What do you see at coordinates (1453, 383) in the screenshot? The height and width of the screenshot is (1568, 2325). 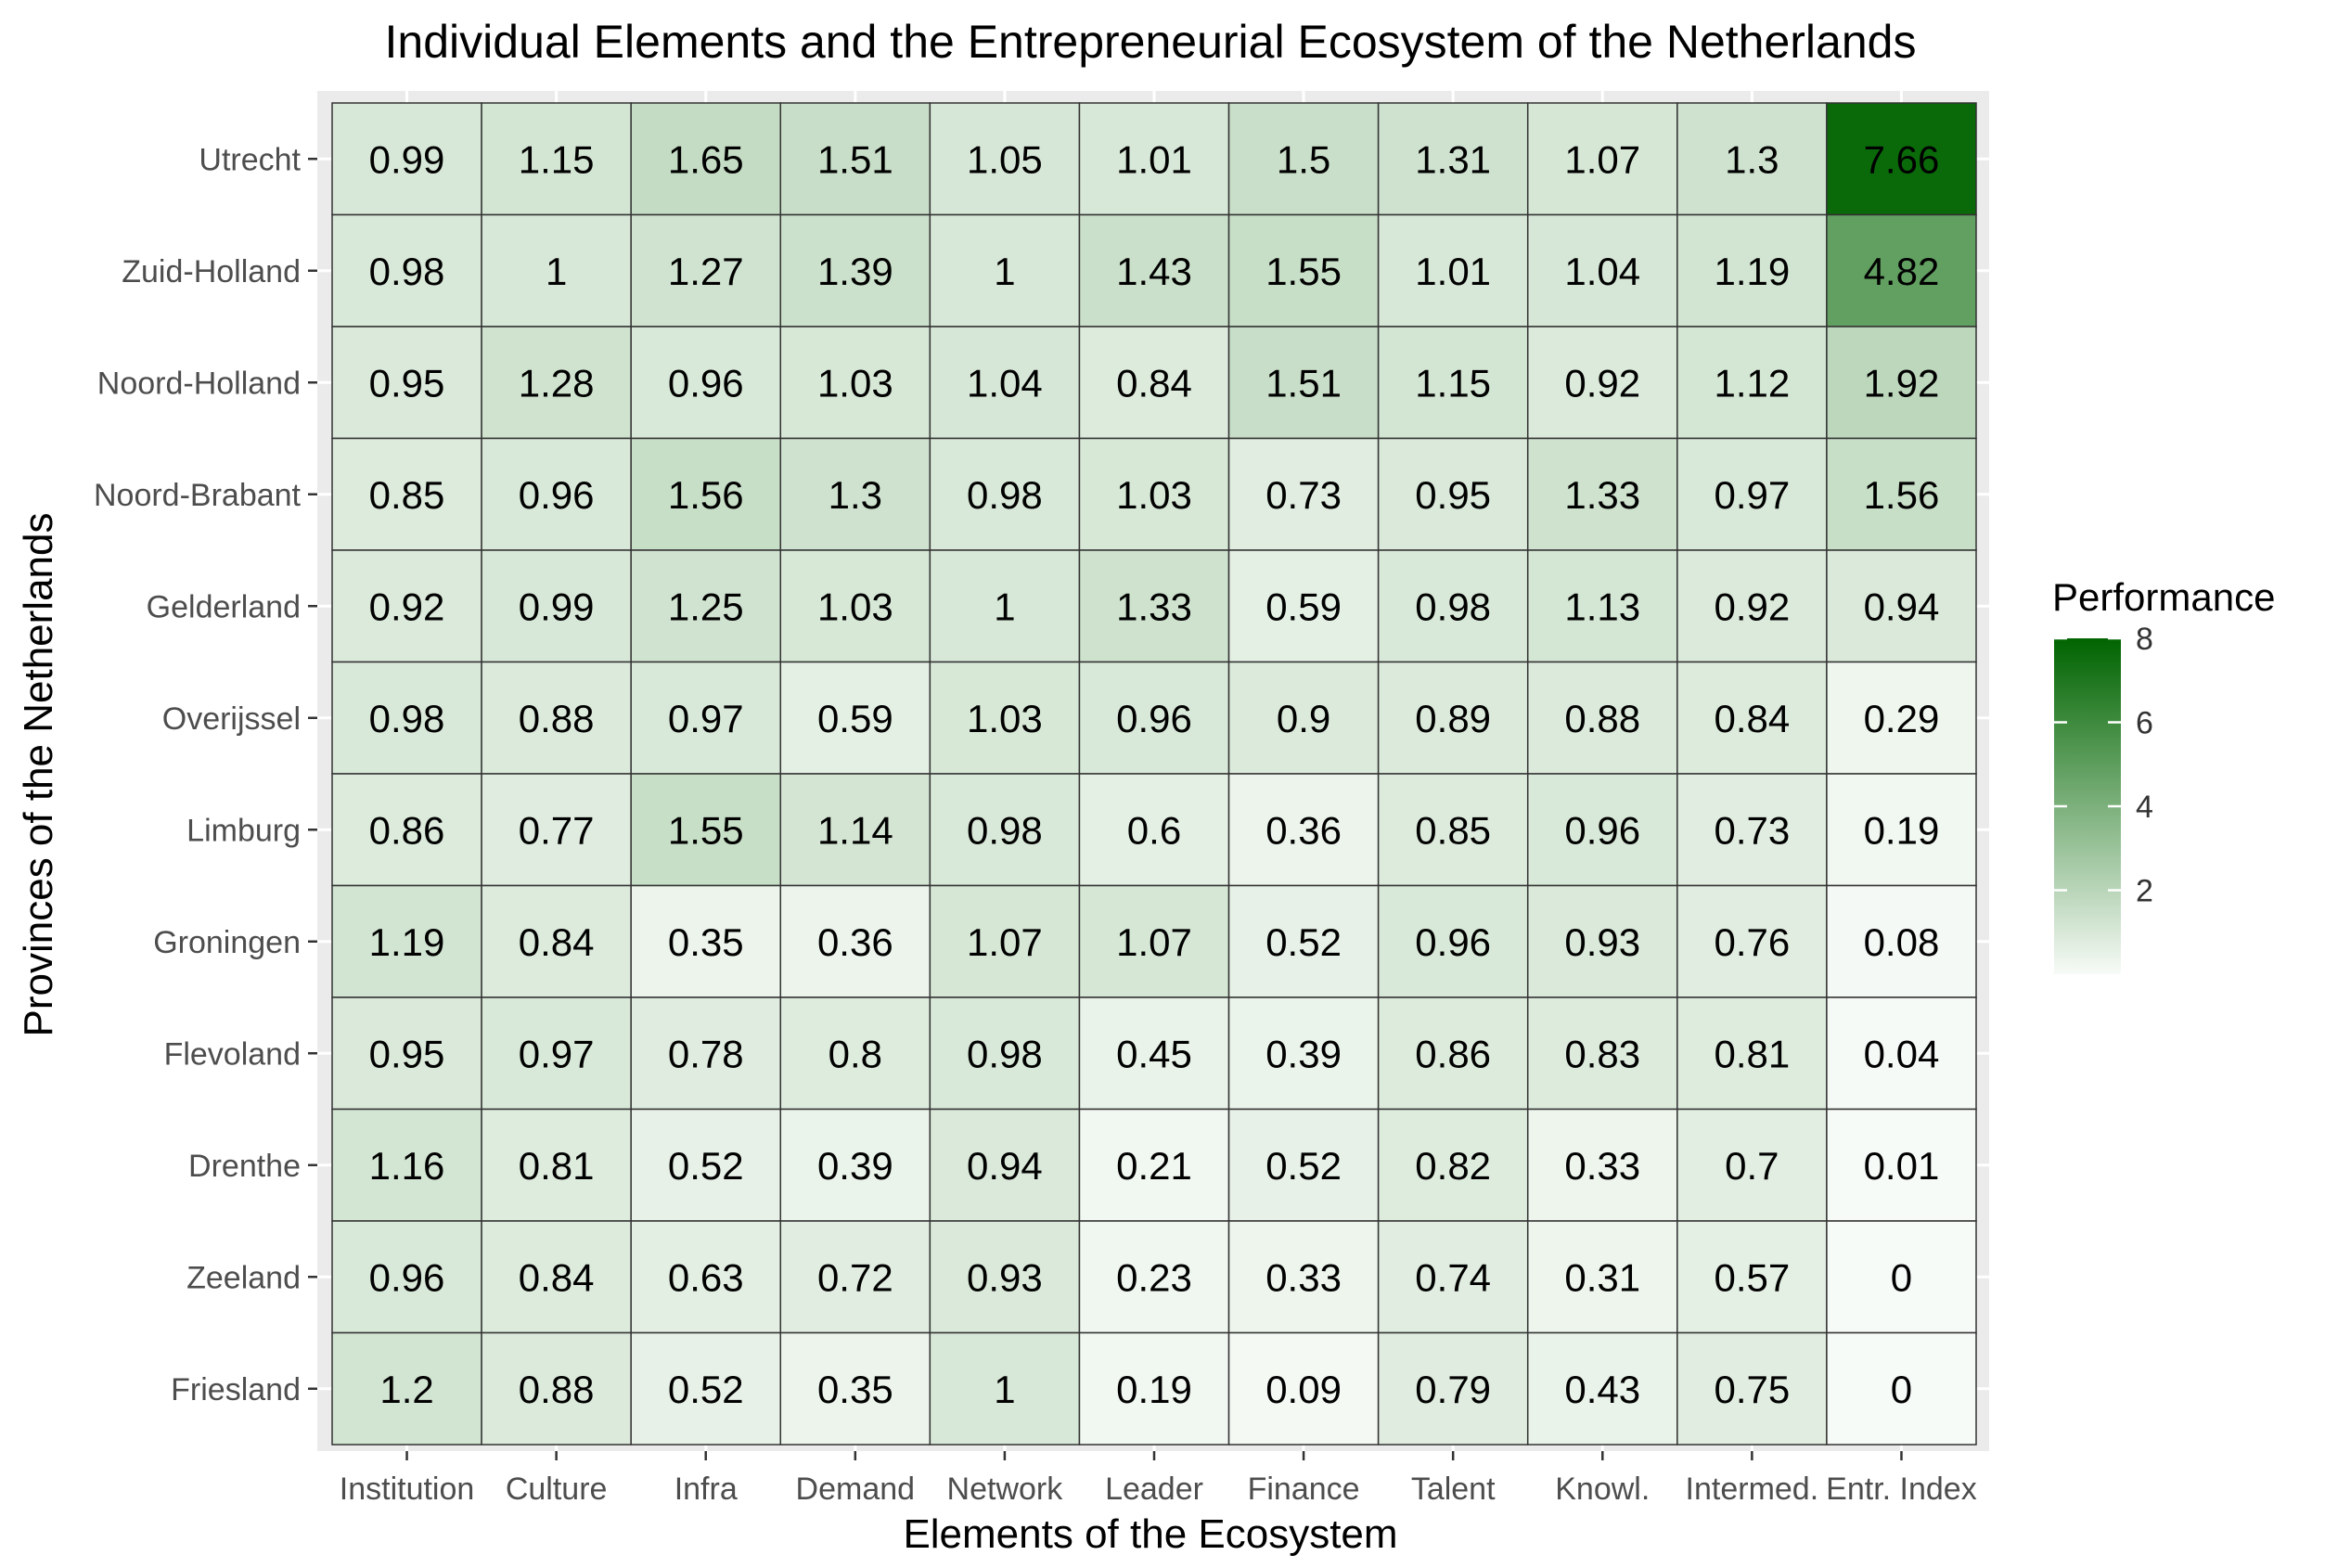 I see `cell-value-label: 1.15` at bounding box center [1453, 383].